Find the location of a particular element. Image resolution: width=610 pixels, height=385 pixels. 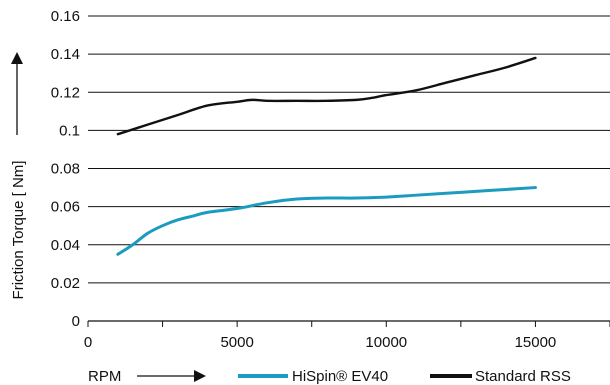

y-tick-label: 0 is located at coordinates (76, 321).